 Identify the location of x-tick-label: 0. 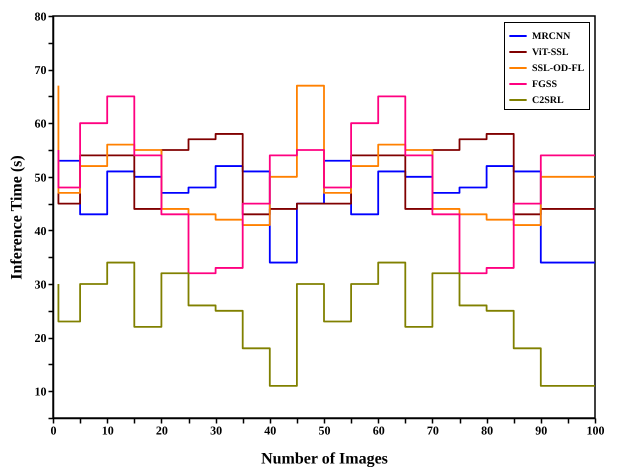
(53, 431).